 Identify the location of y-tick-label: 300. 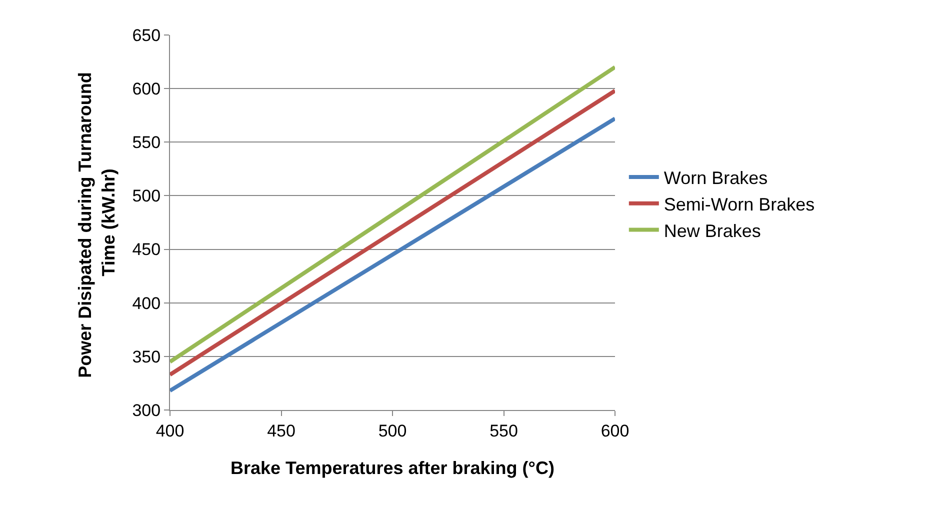
(146, 410).